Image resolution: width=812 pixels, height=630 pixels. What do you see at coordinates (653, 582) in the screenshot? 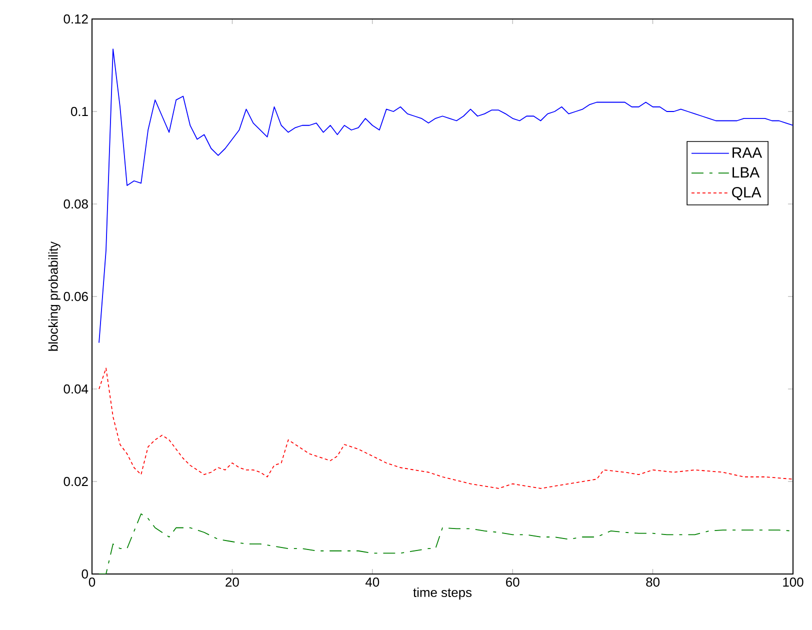
I see `x-tick-label: 80` at bounding box center [653, 582].